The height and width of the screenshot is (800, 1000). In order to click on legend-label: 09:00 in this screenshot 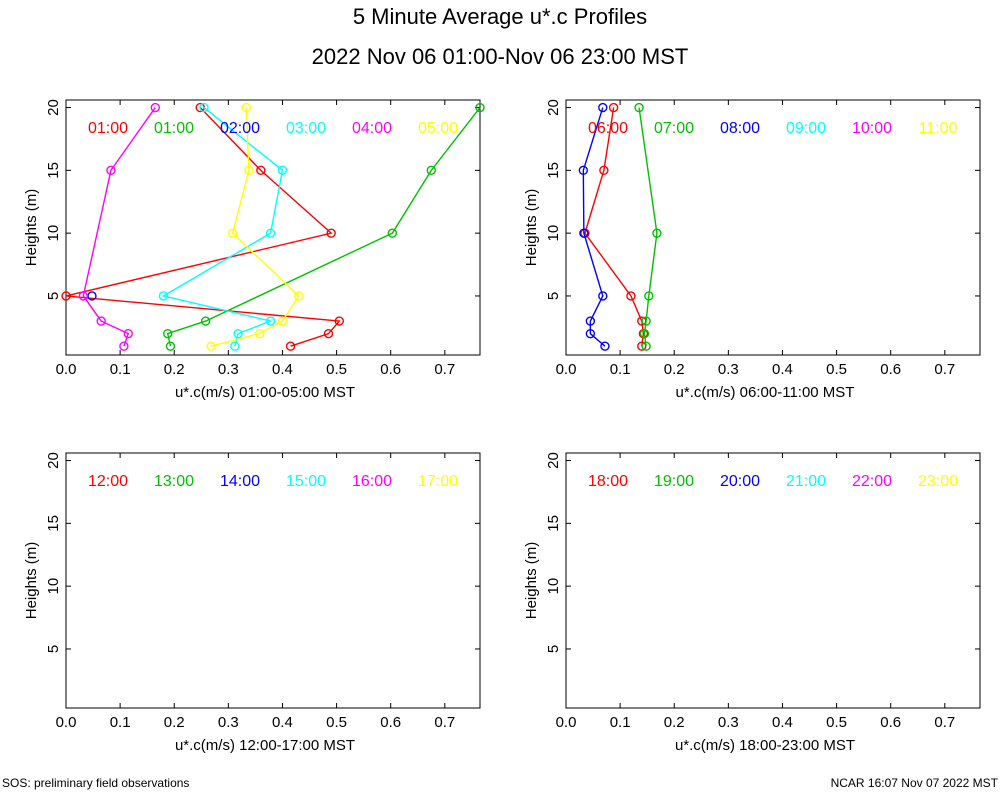, I will do `click(806, 128)`.